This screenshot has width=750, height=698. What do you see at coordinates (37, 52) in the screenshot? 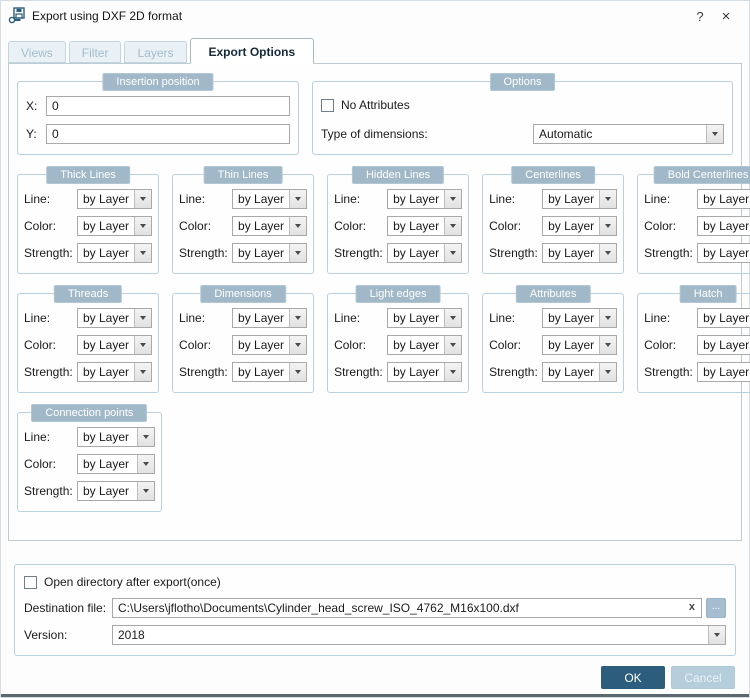
I see `tab-views: Views` at bounding box center [37, 52].